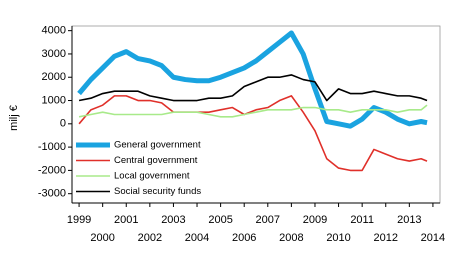 The image size is (454, 253). What do you see at coordinates (433, 238) in the screenshot?
I see `x-tick-label: 2014` at bounding box center [433, 238].